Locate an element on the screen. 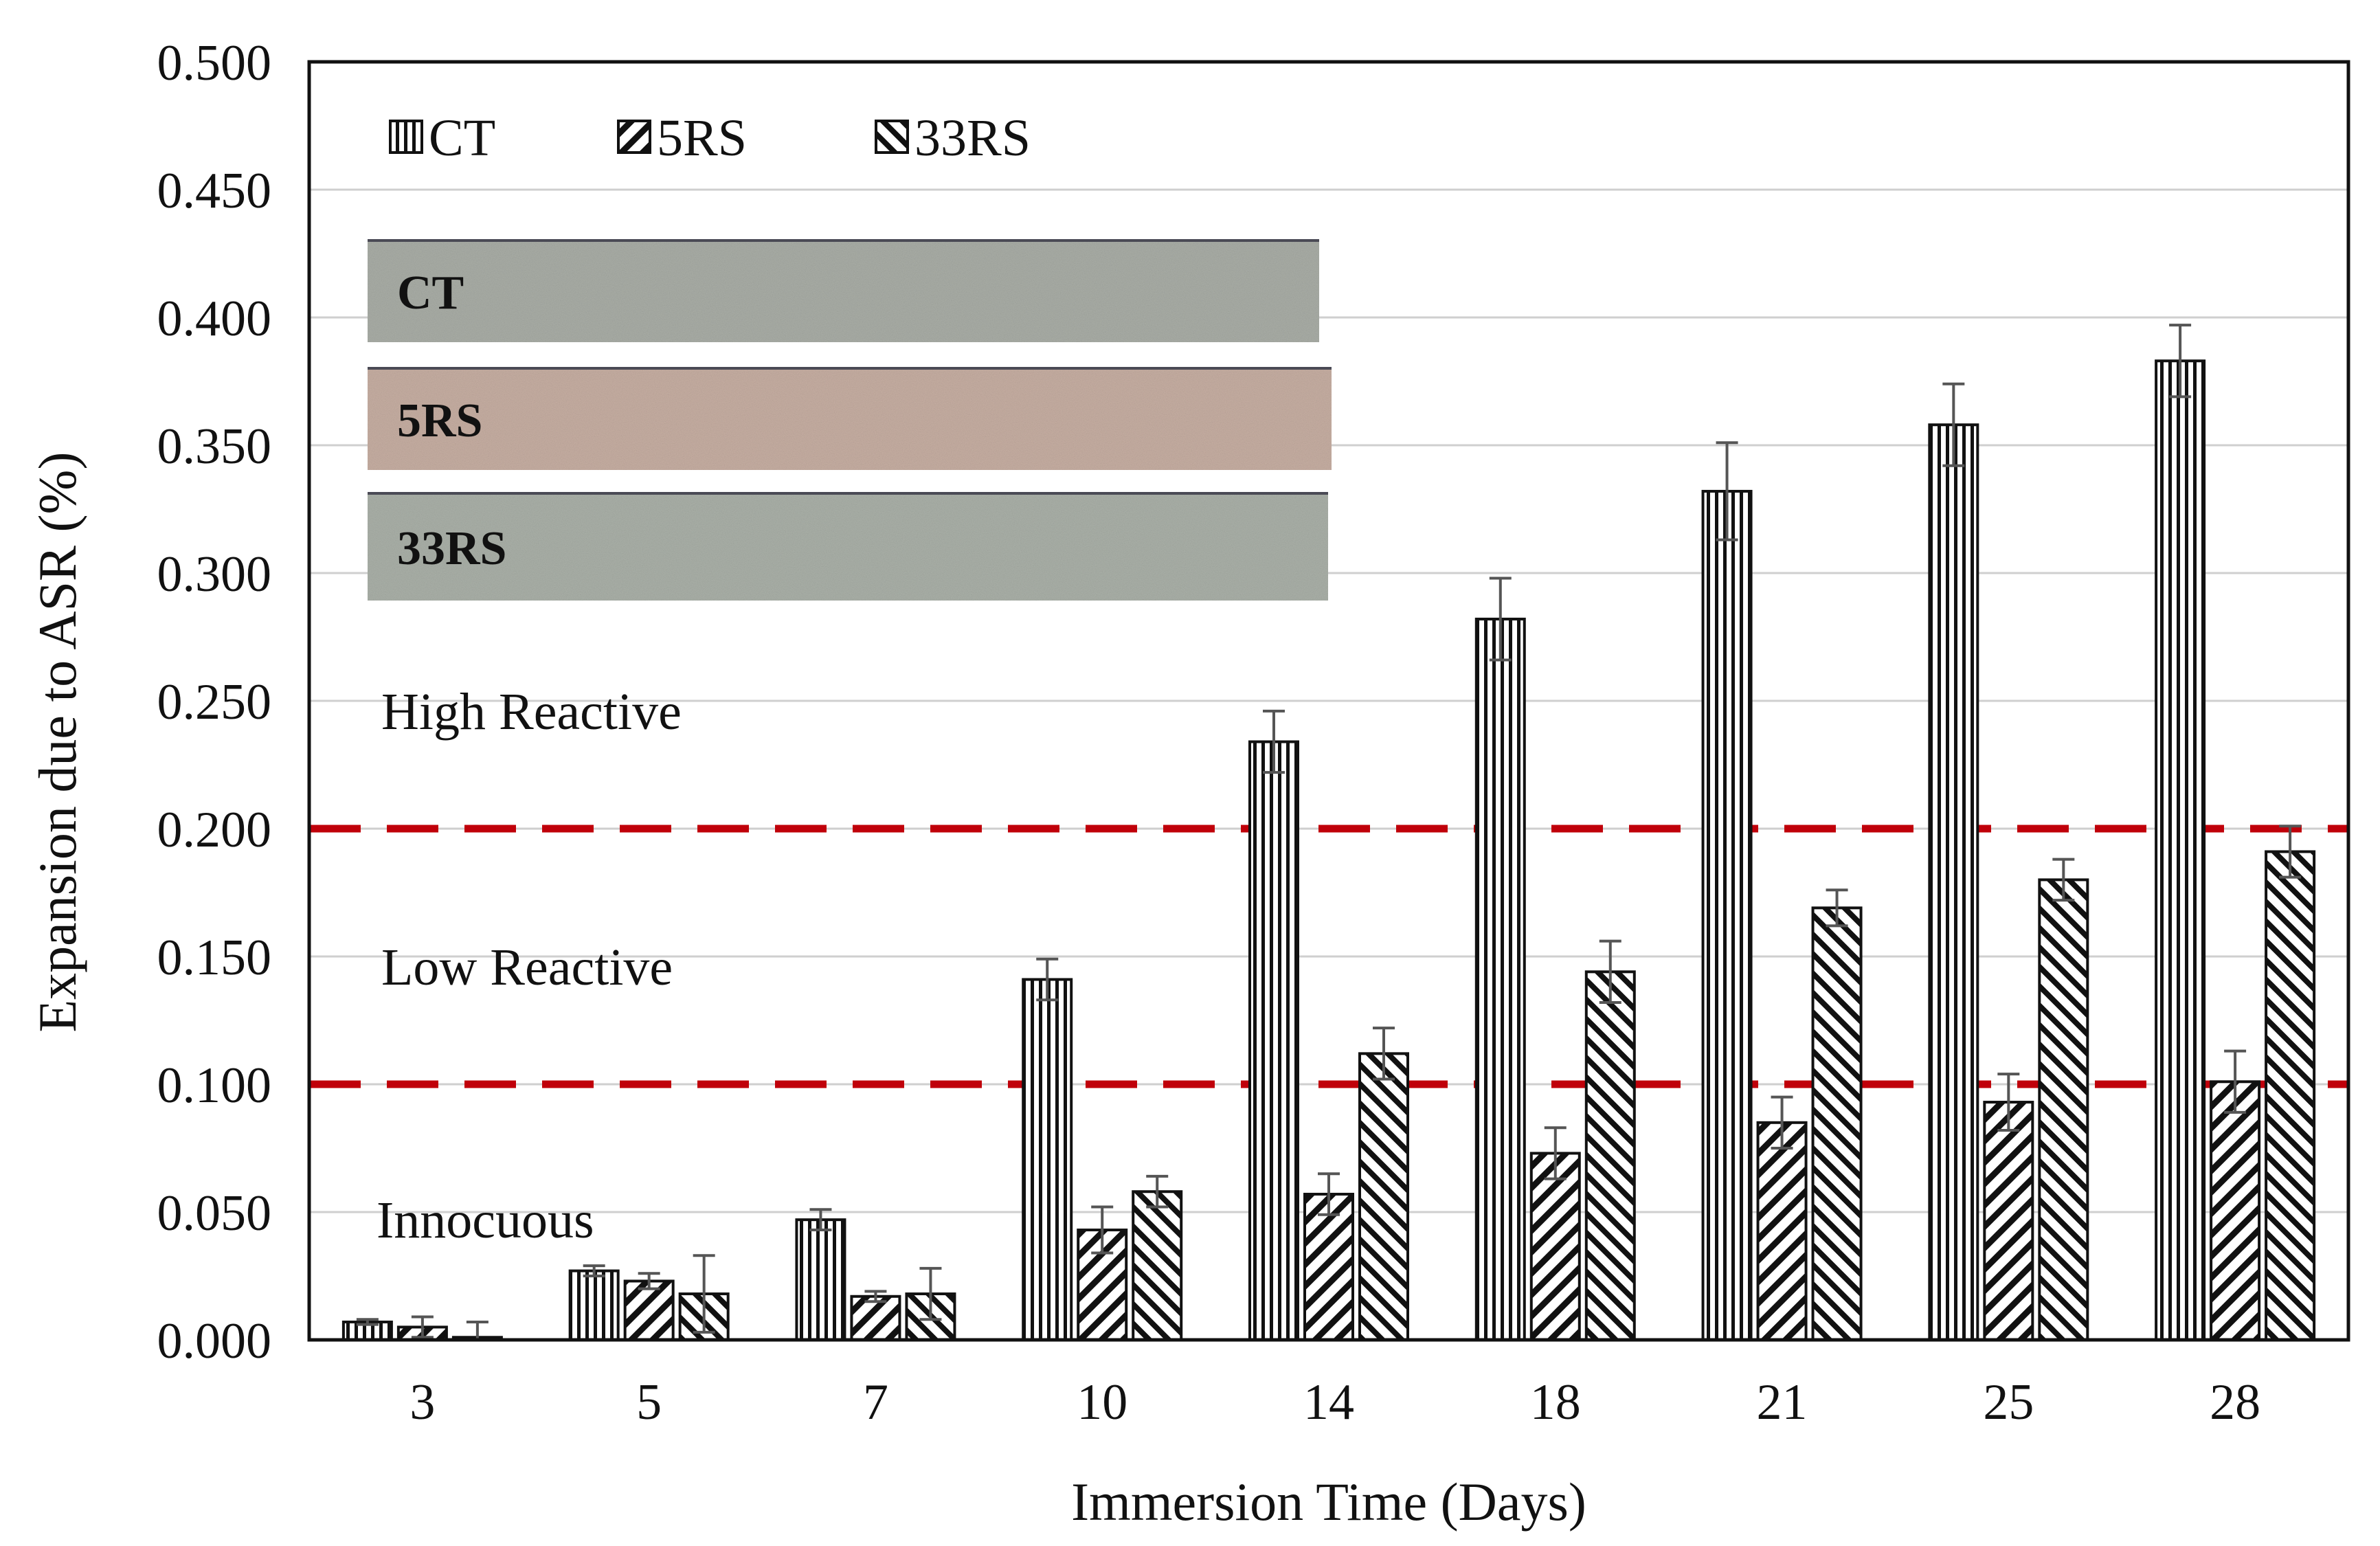  zone-labels: Innocuous Low Reactive High Reactive is located at coordinates (529, 966).